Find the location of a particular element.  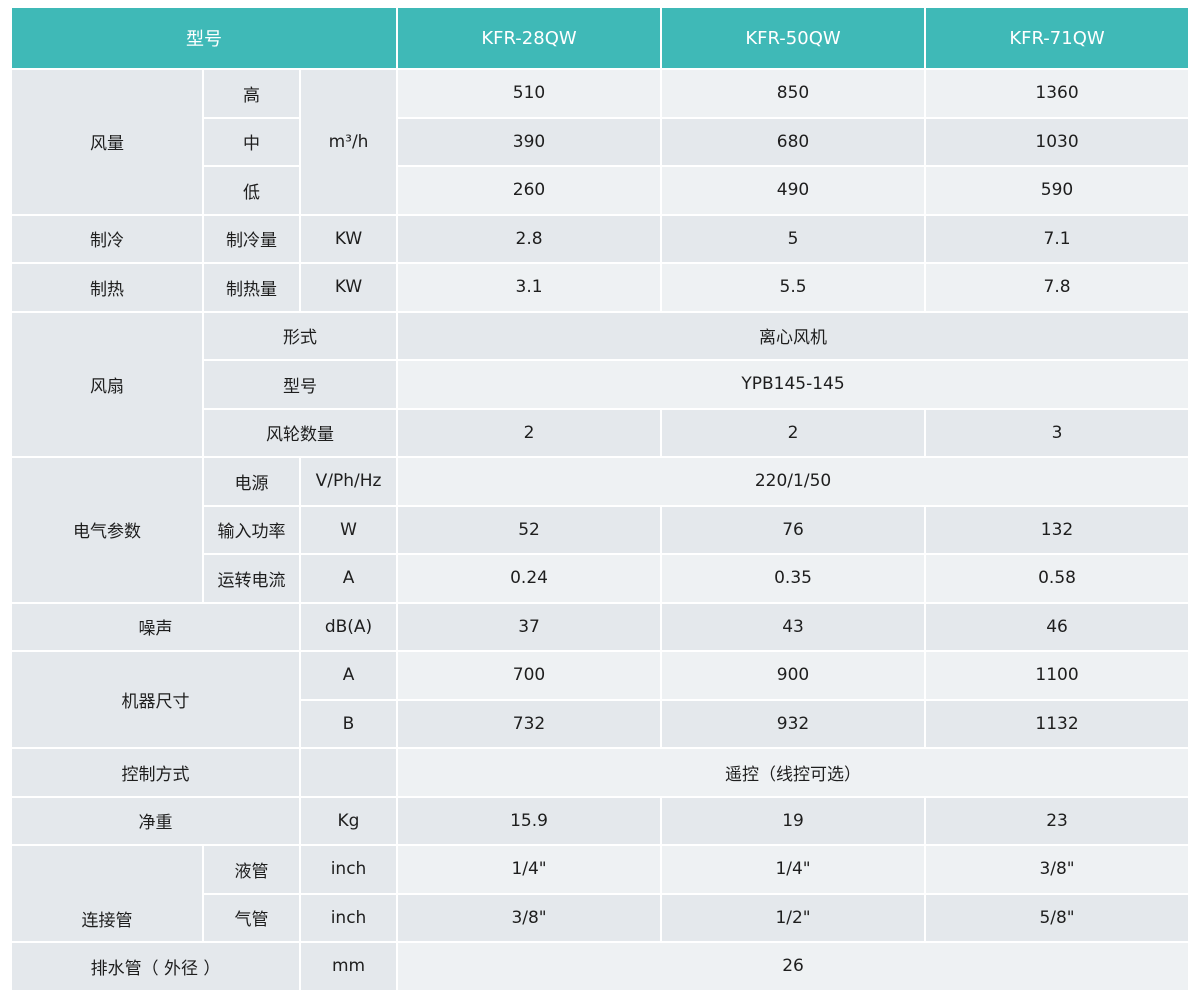

table-row: 型号 YPB145-145 is located at coordinates (600, 384).